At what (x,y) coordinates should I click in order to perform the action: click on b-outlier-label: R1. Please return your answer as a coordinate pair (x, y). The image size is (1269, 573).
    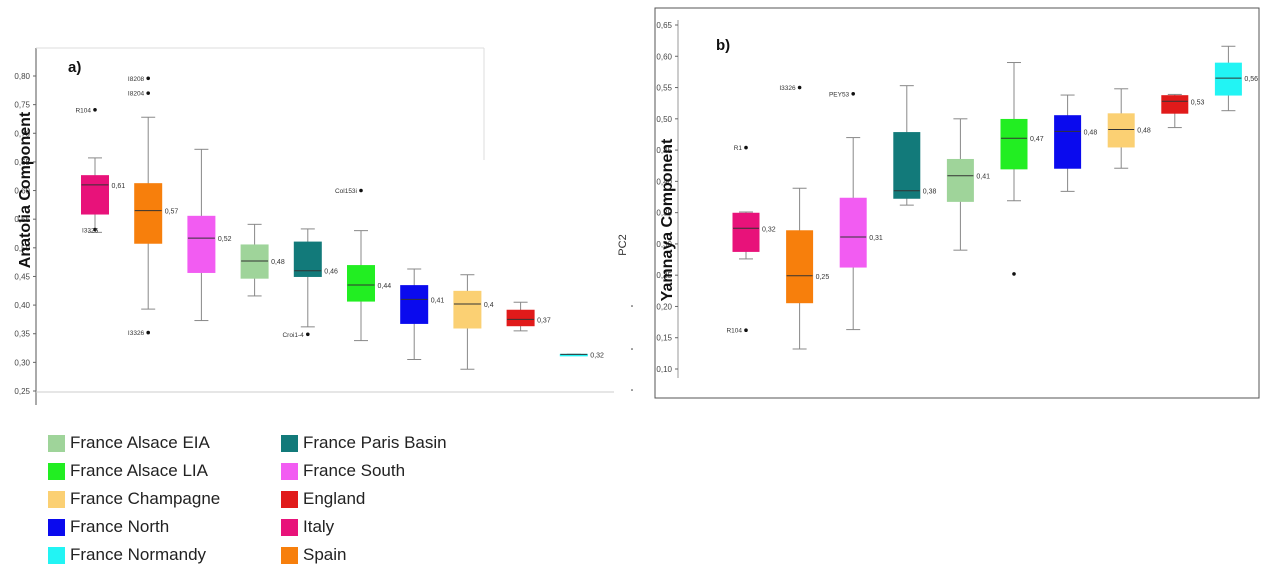
    Looking at the image, I should click on (738, 148).